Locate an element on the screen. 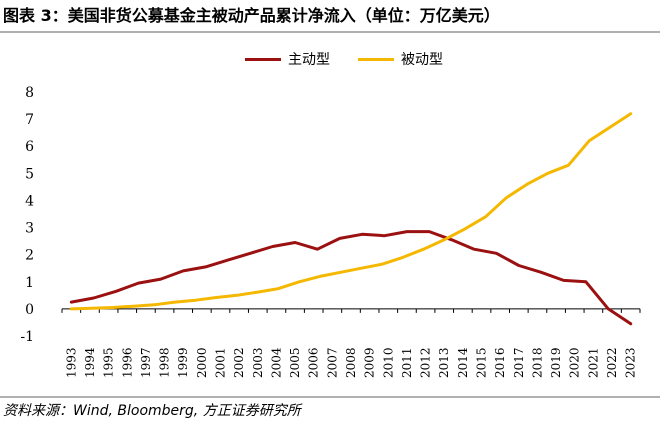 The width and height of the screenshot is (660, 425). x-tick-label: 1995 is located at coordinates (109, 362).